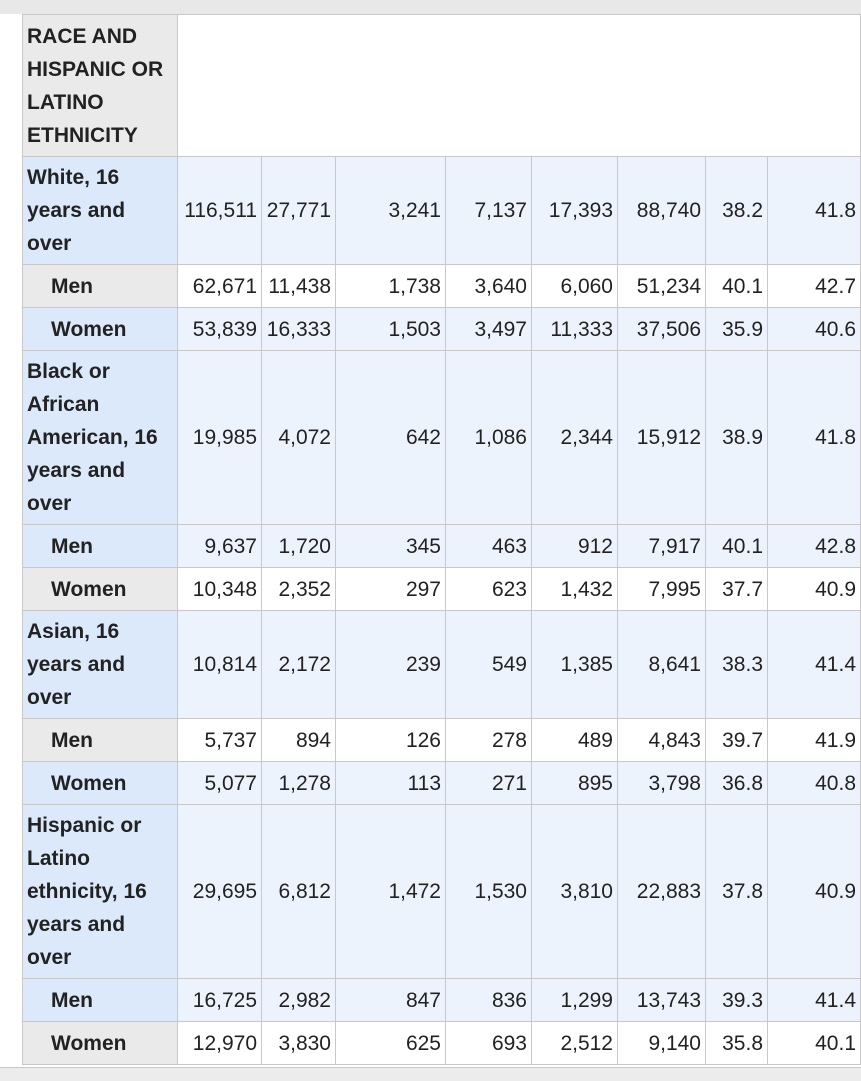 This screenshot has height=1081, width=861. What do you see at coordinates (574, 286) in the screenshot?
I see `table-cell: 6,060` at bounding box center [574, 286].